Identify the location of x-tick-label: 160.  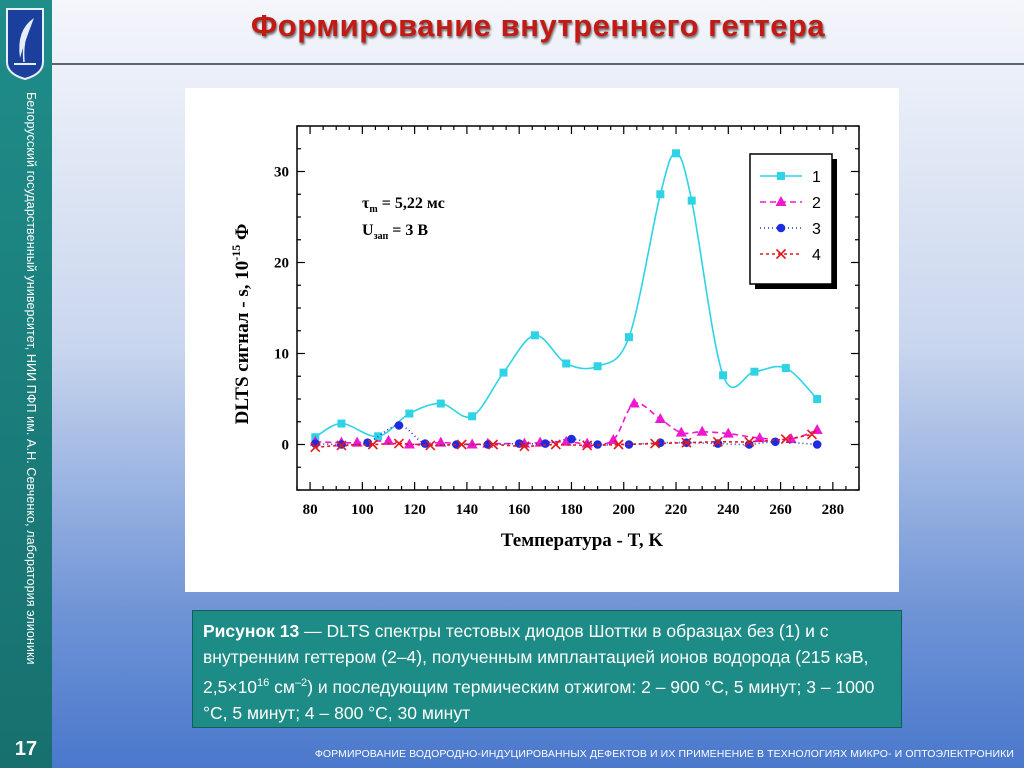
(519, 510).